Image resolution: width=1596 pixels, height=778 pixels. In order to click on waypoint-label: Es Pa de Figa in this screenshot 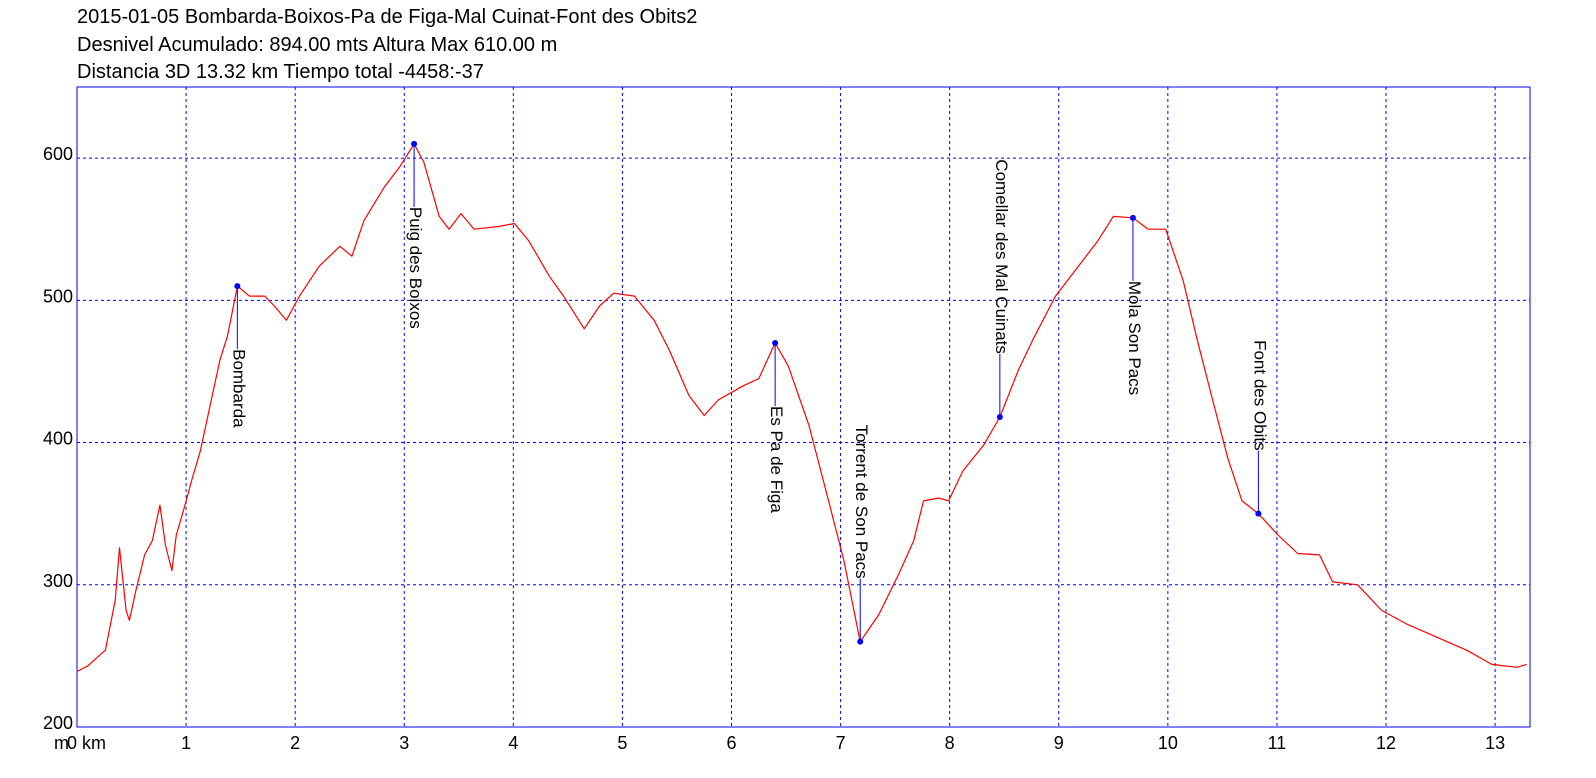, I will do `click(776, 459)`.